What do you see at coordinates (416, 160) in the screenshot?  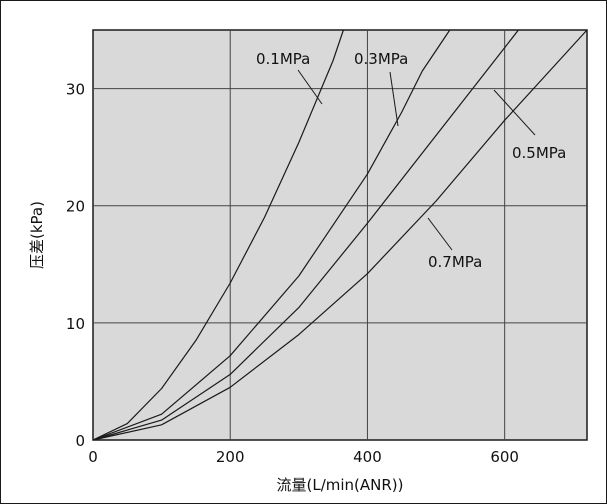 I see `label-leaders` at bounding box center [416, 160].